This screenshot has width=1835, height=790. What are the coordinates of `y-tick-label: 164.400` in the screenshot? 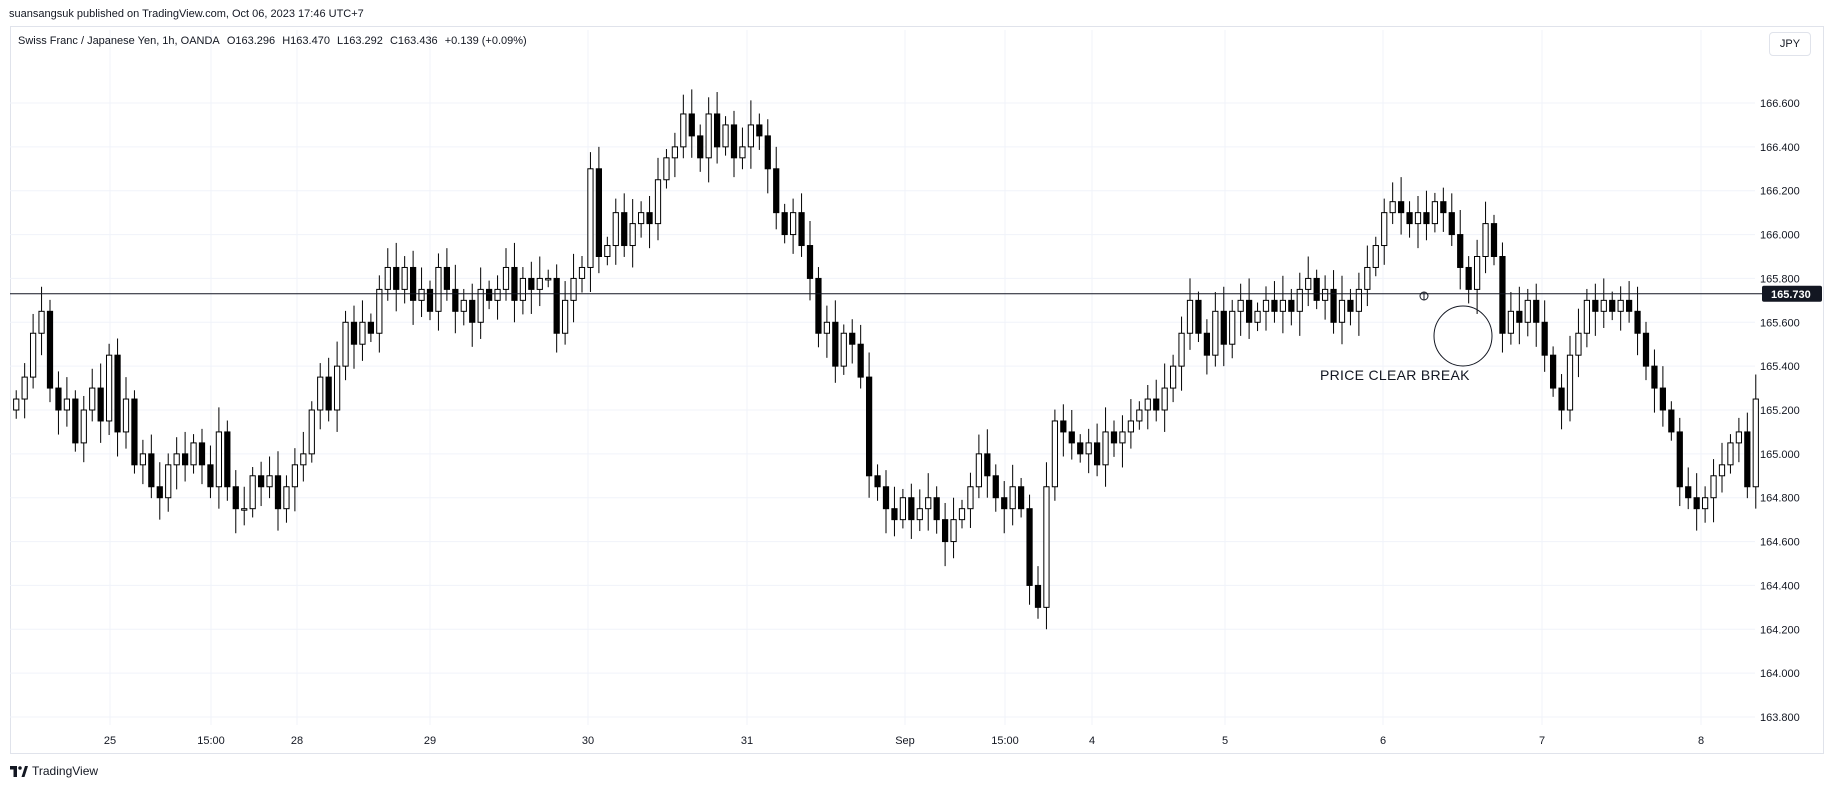 It's located at (1780, 586).